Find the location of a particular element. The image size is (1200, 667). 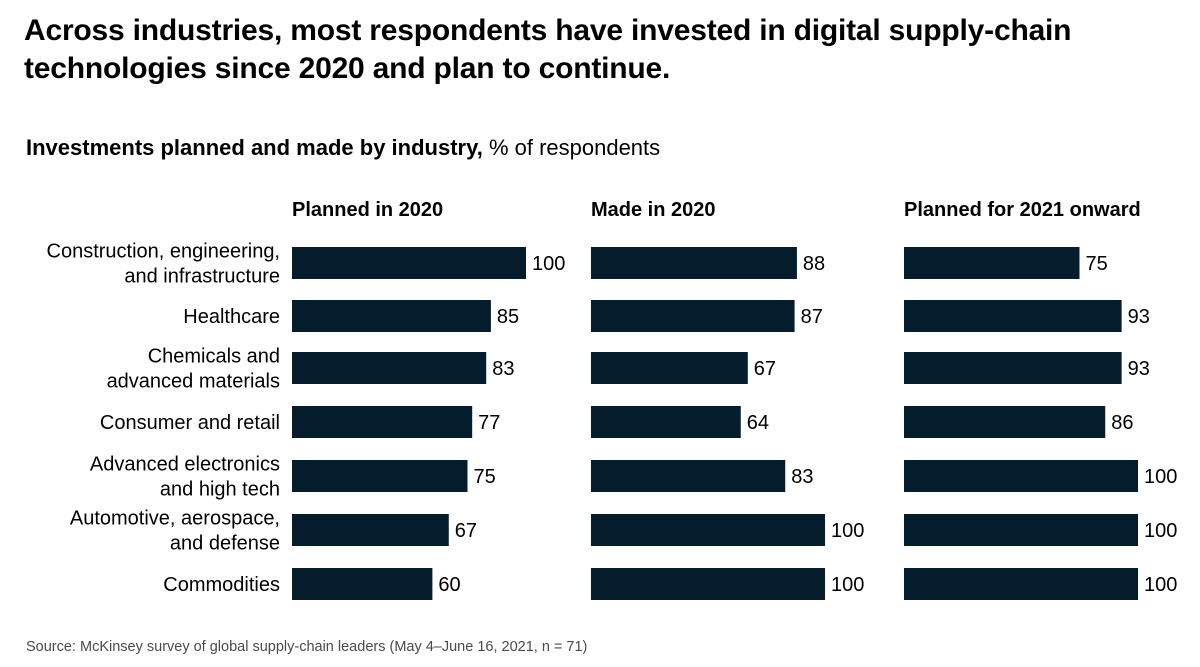

bar-value-label: 88 is located at coordinates (814, 264).